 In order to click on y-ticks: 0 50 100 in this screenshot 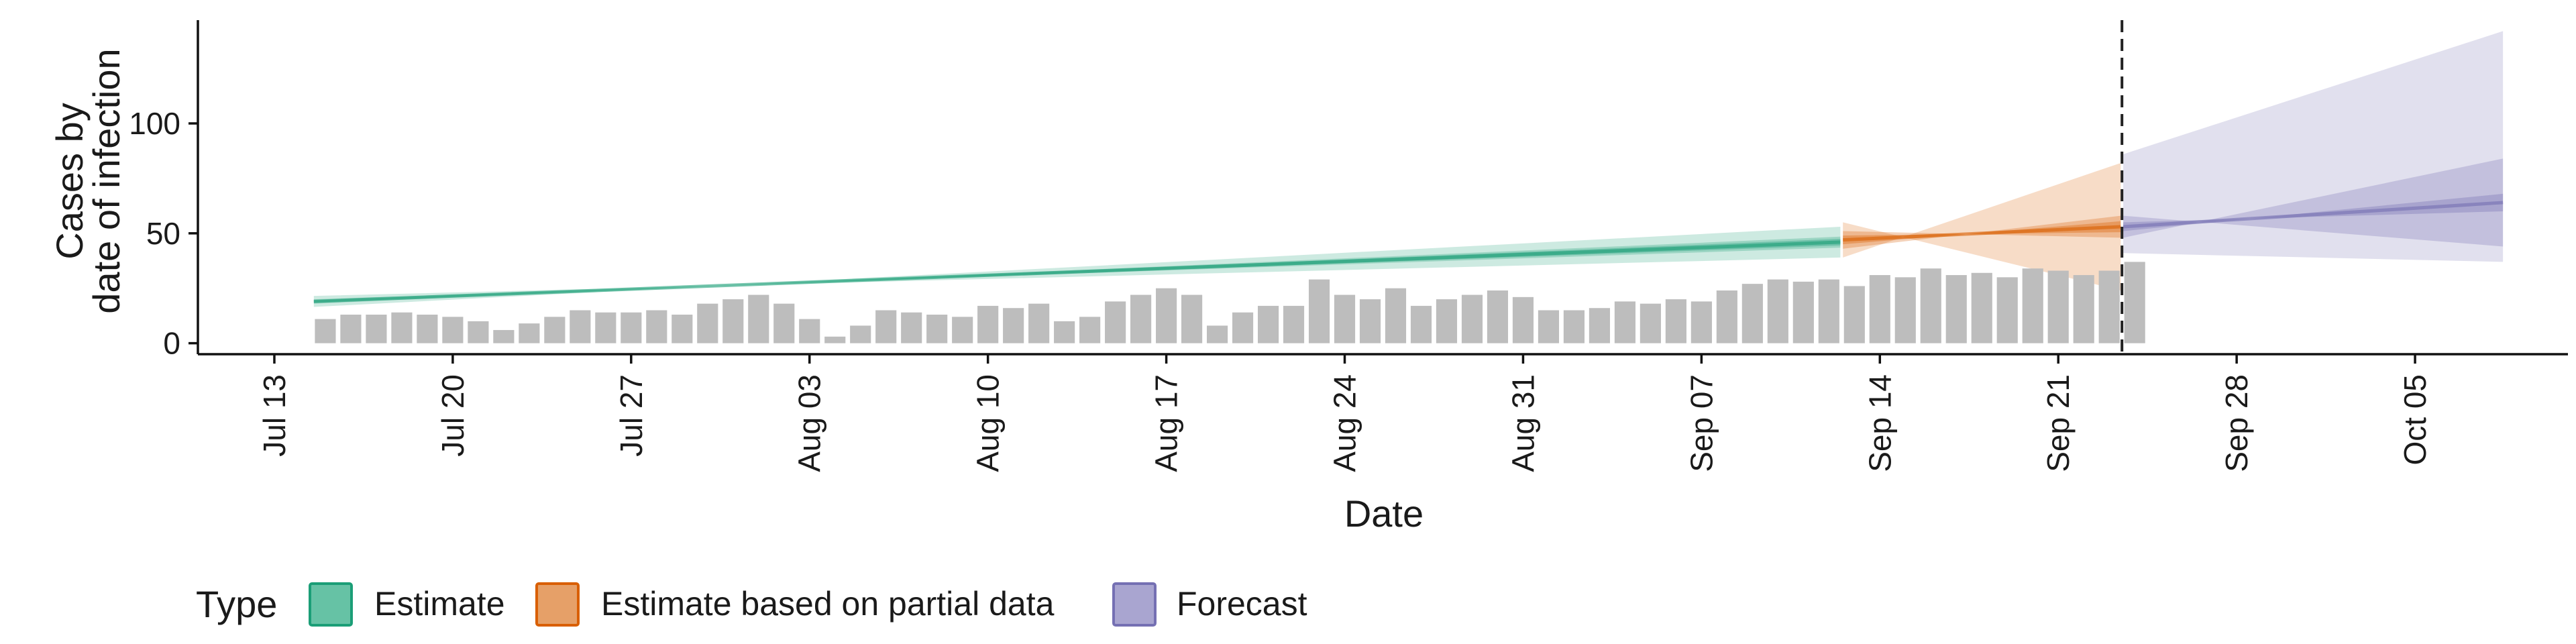, I will do `click(163, 233)`.